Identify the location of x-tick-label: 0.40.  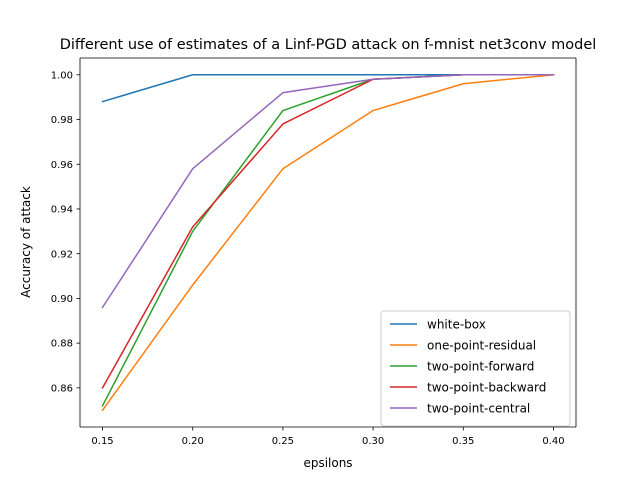
(553, 441).